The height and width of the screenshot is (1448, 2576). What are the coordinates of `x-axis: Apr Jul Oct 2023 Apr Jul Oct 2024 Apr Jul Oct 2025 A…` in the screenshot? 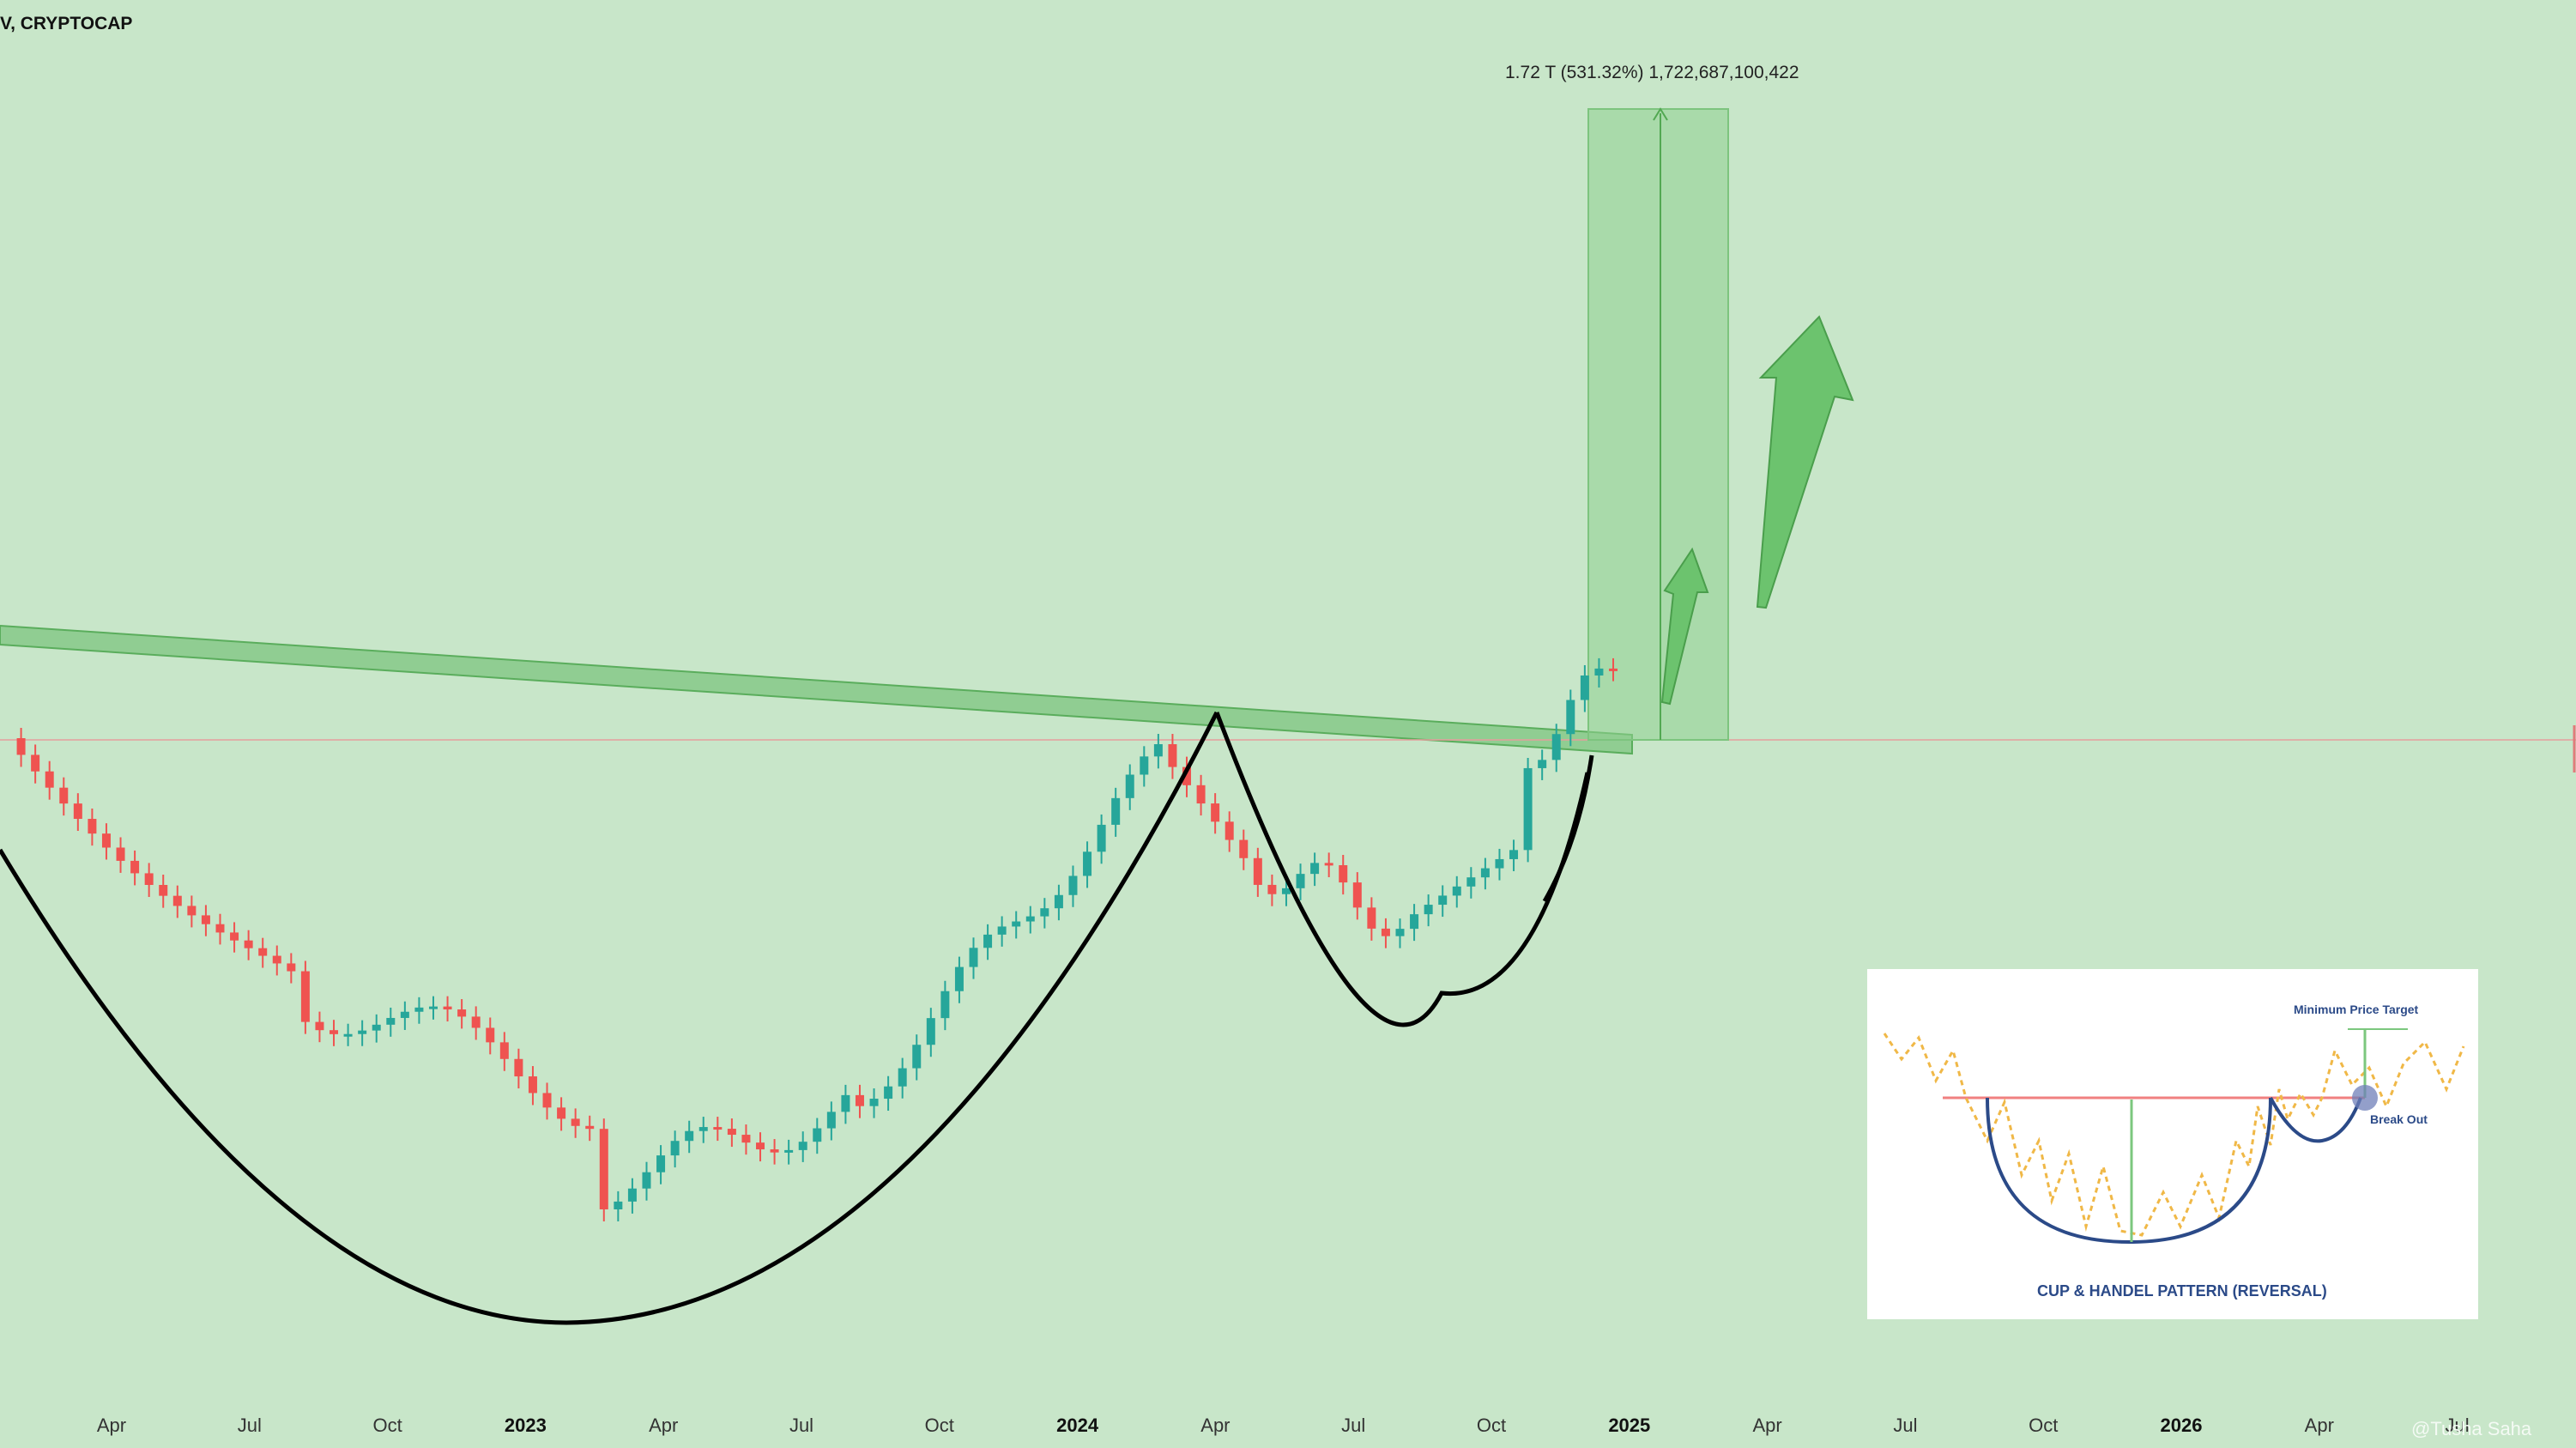 It's located at (1283, 1425).